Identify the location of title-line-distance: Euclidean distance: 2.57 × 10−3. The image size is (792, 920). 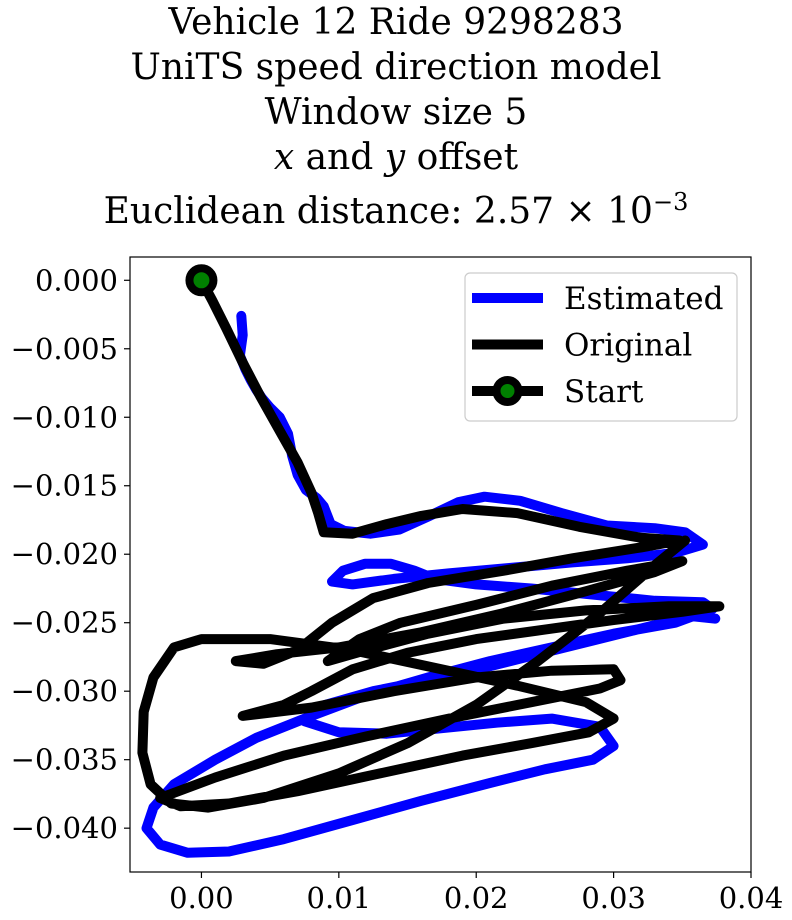
(396, 207).